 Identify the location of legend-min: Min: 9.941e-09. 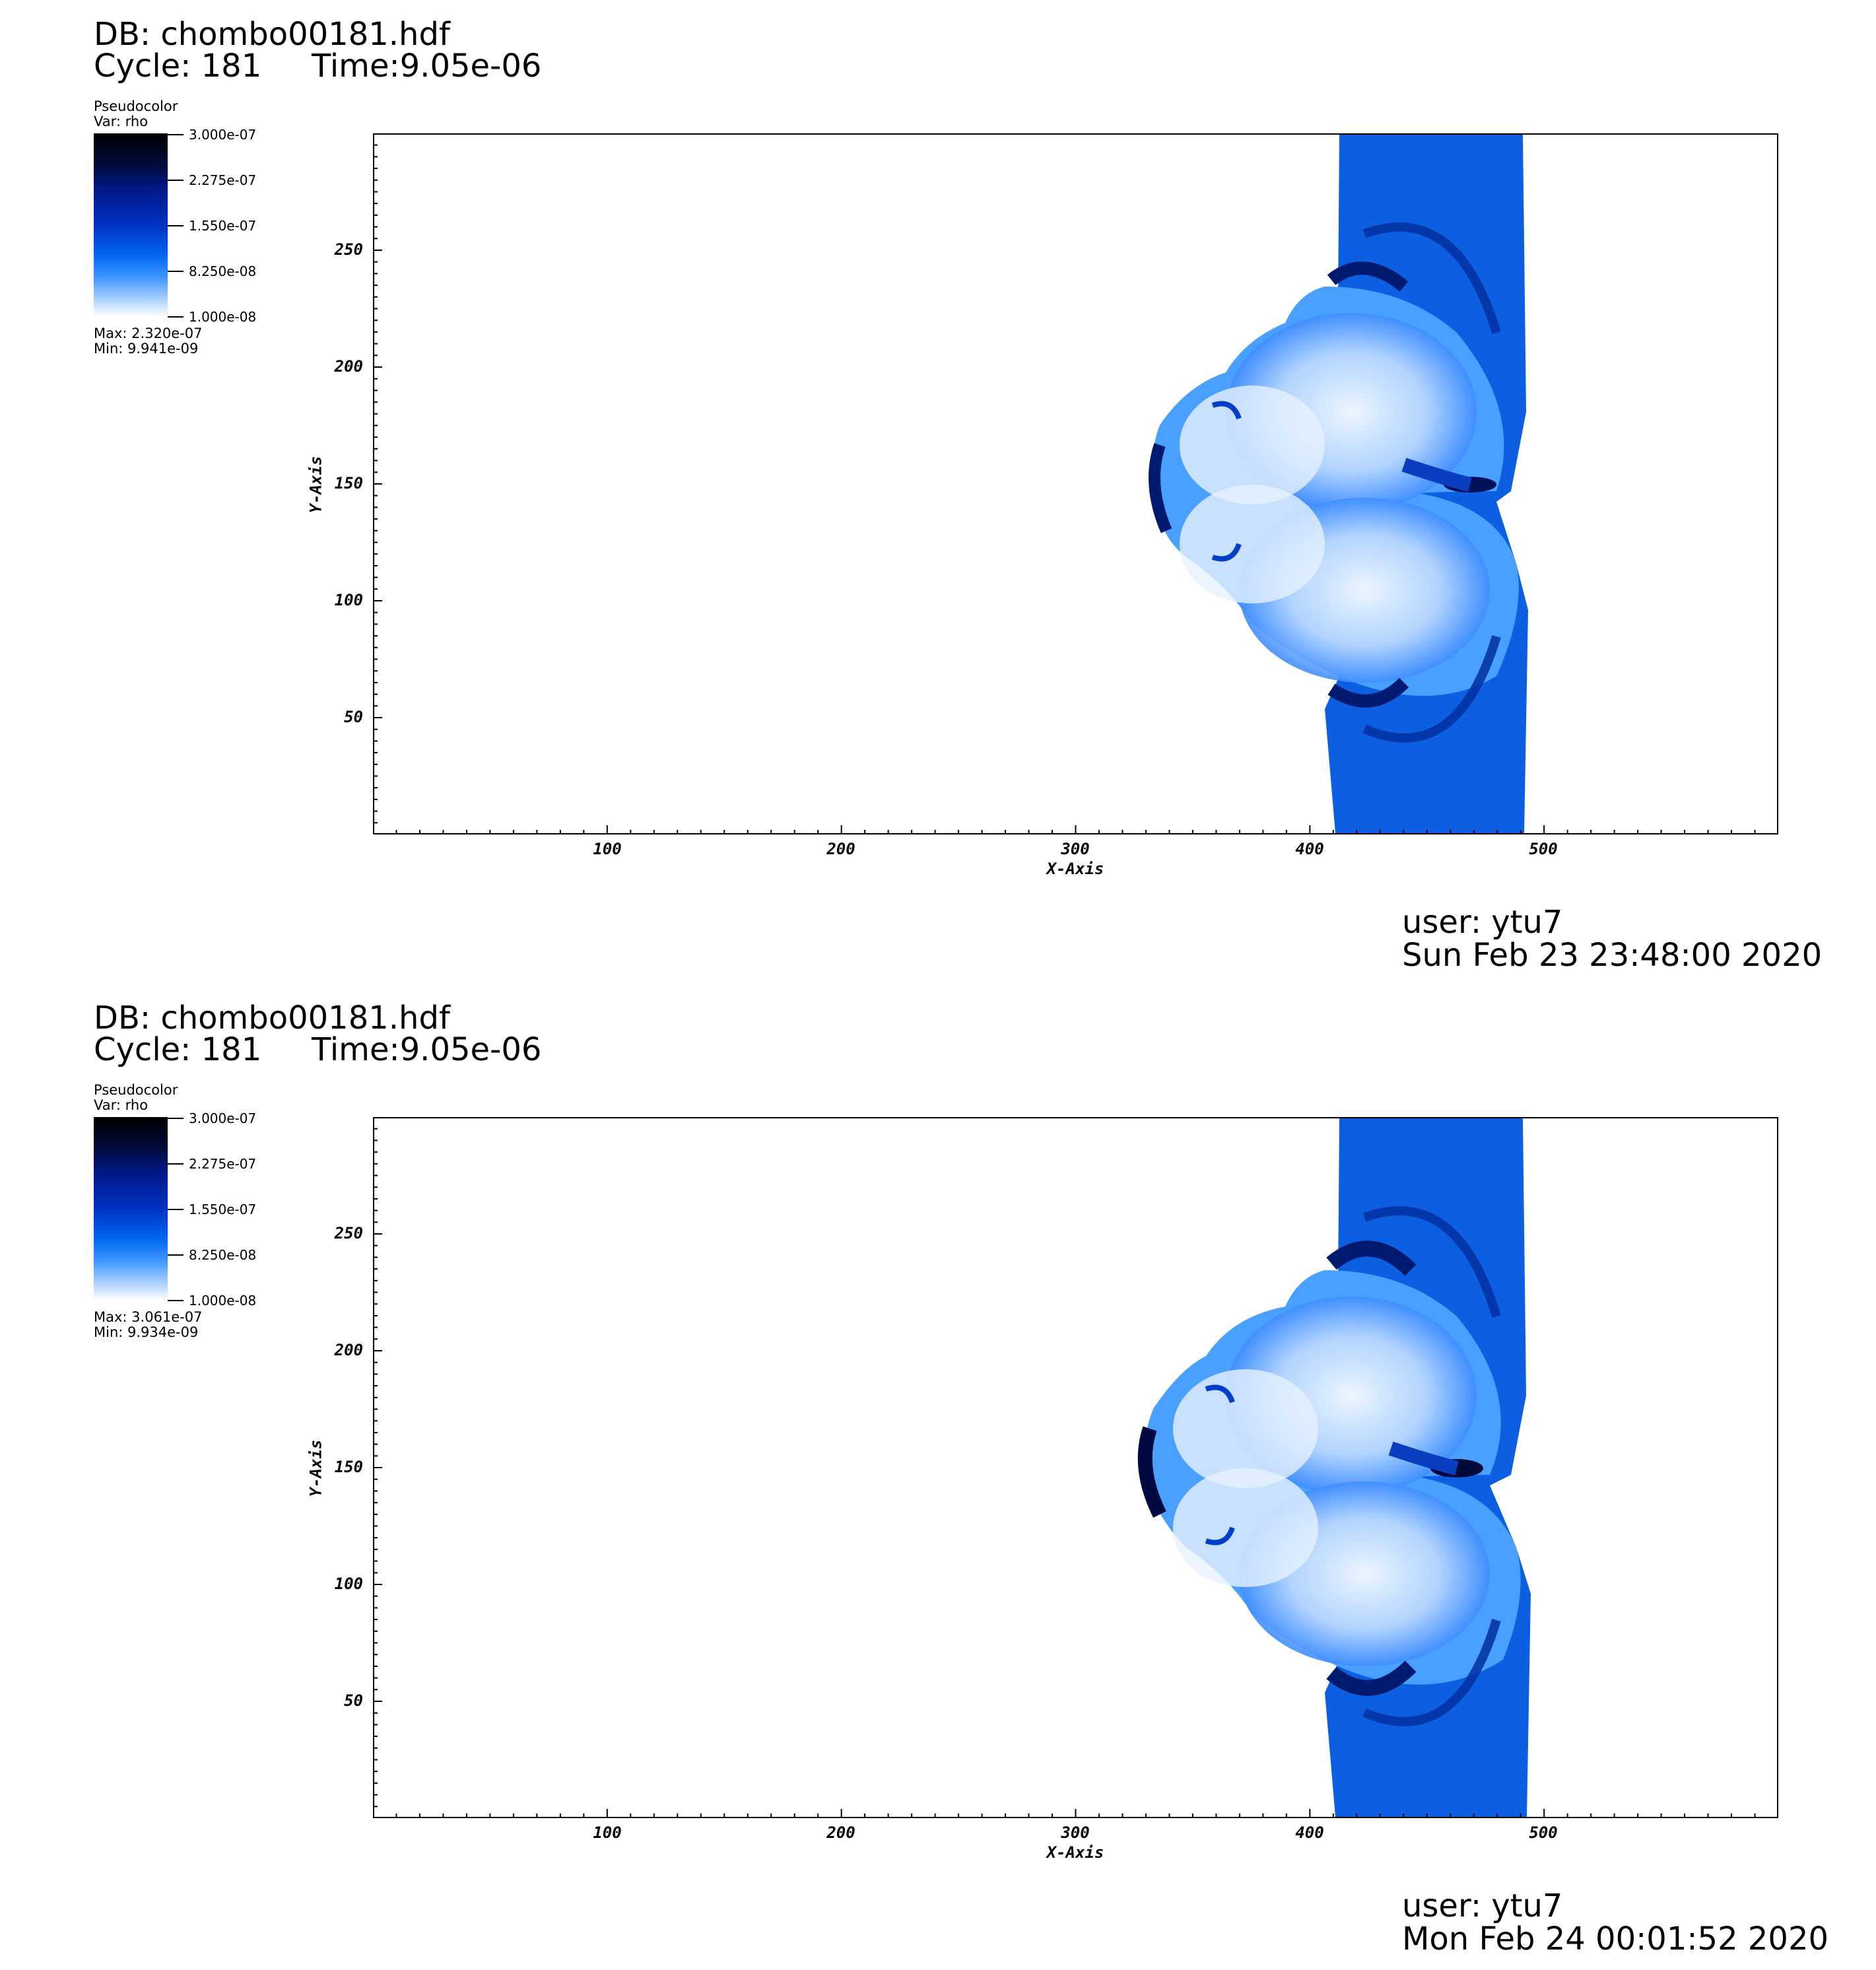
(146, 349).